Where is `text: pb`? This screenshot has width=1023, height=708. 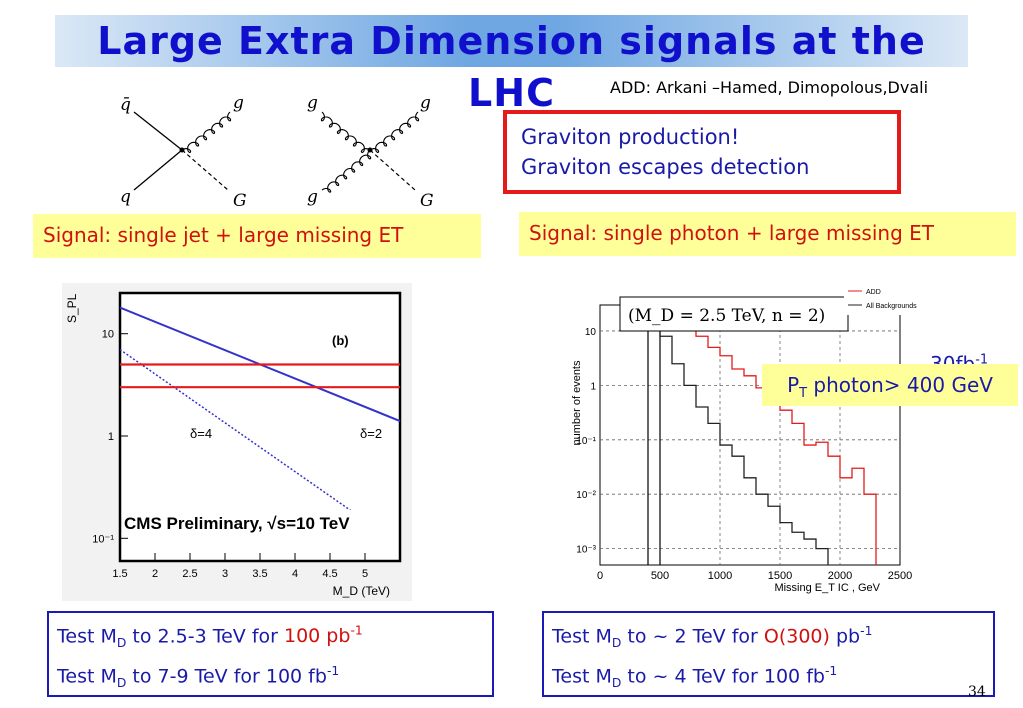 text: pb is located at coordinates (845, 636).